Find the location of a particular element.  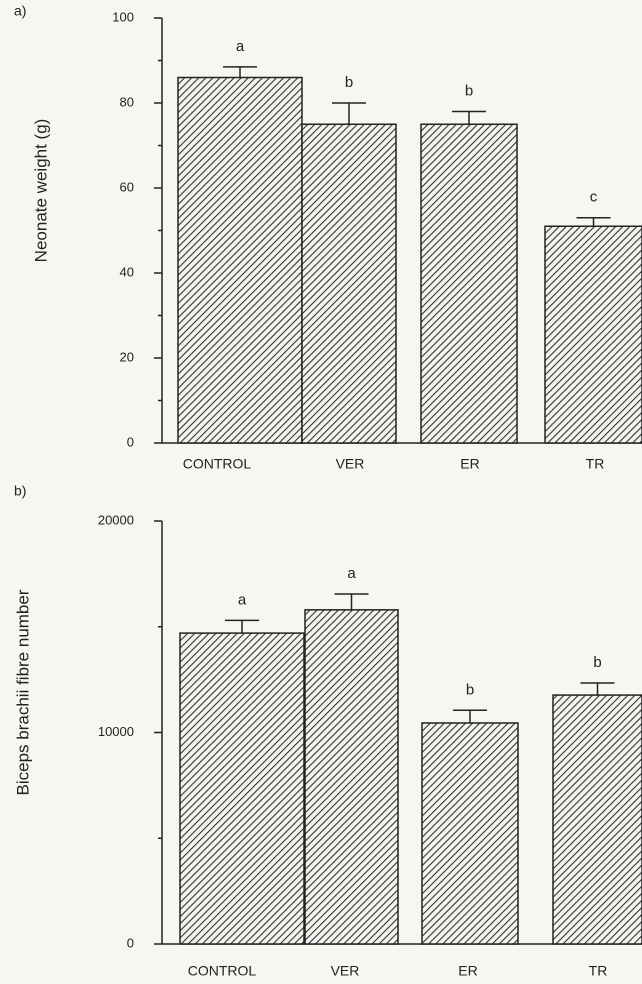

y-axis-label: Neonate weight (g) is located at coordinates (40, 191).